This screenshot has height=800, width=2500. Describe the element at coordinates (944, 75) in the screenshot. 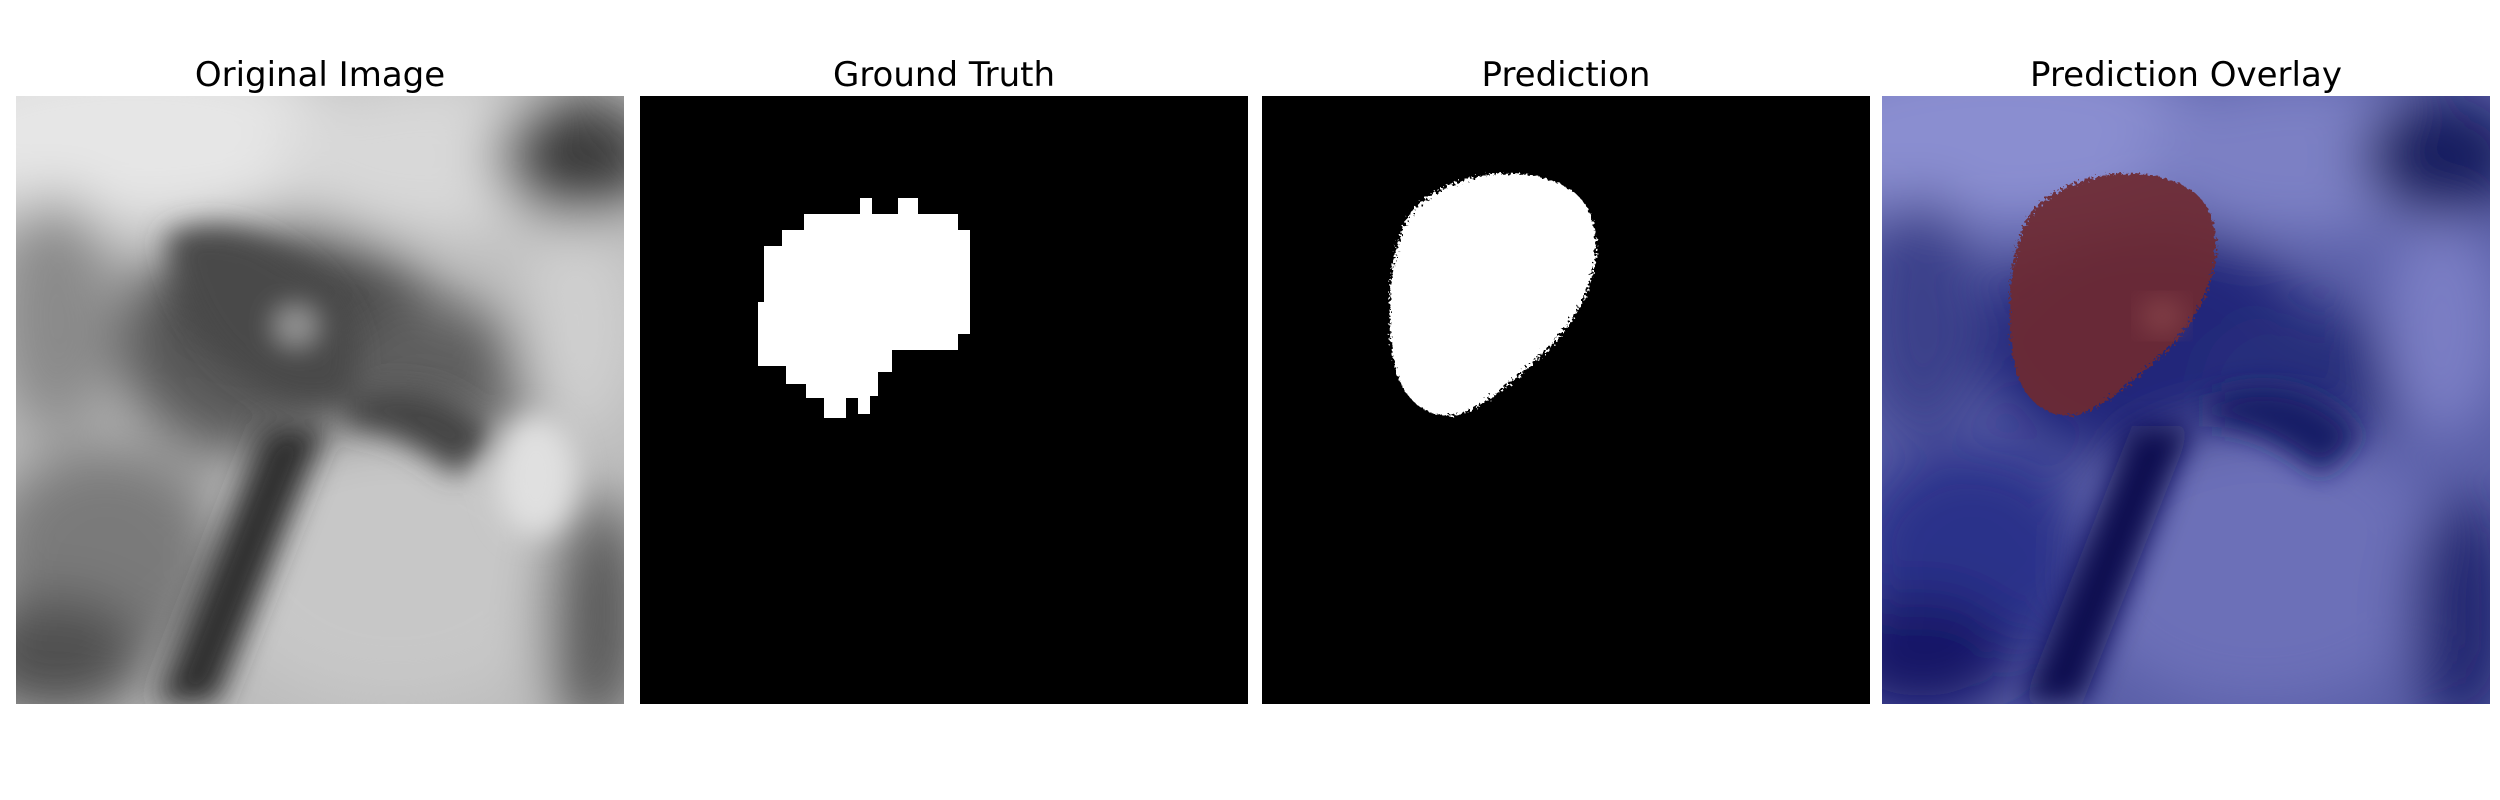

I see `panel-title-ground-truth: Ground Truth` at that location.